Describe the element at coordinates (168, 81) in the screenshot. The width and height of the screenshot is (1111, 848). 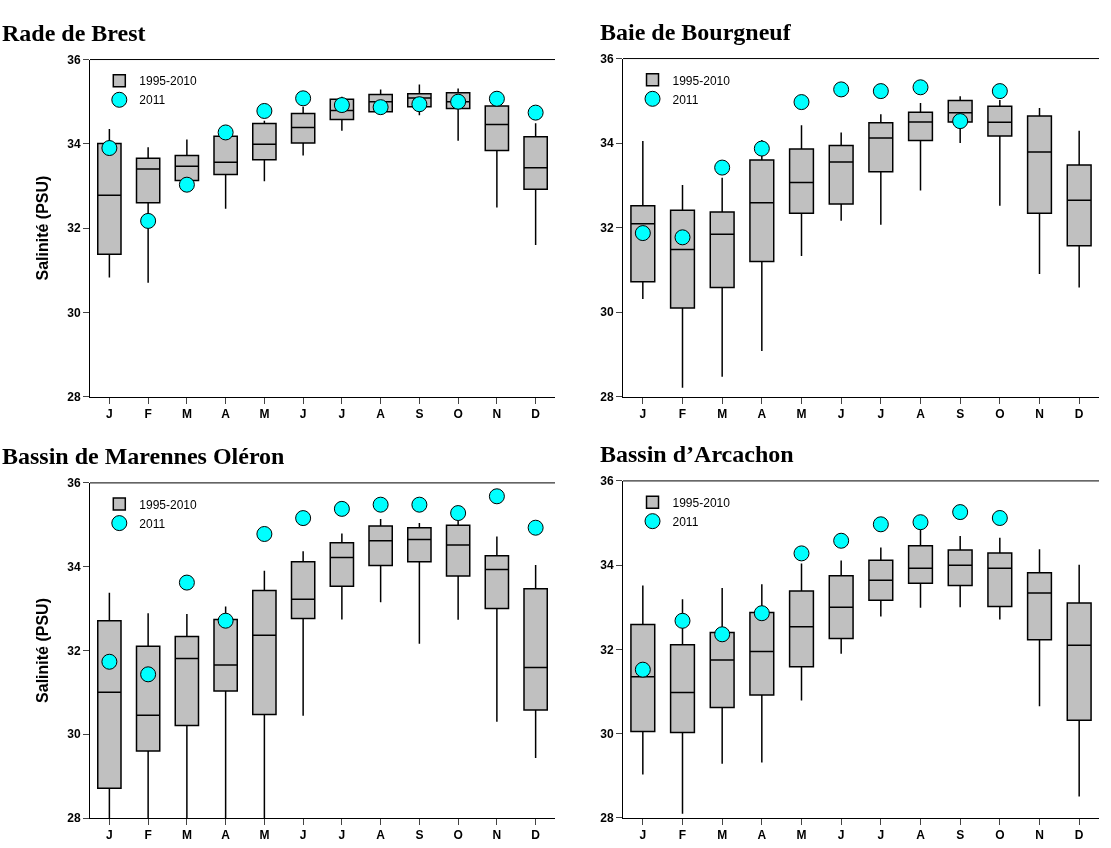
I see `legend-label: 1995-2010` at that location.